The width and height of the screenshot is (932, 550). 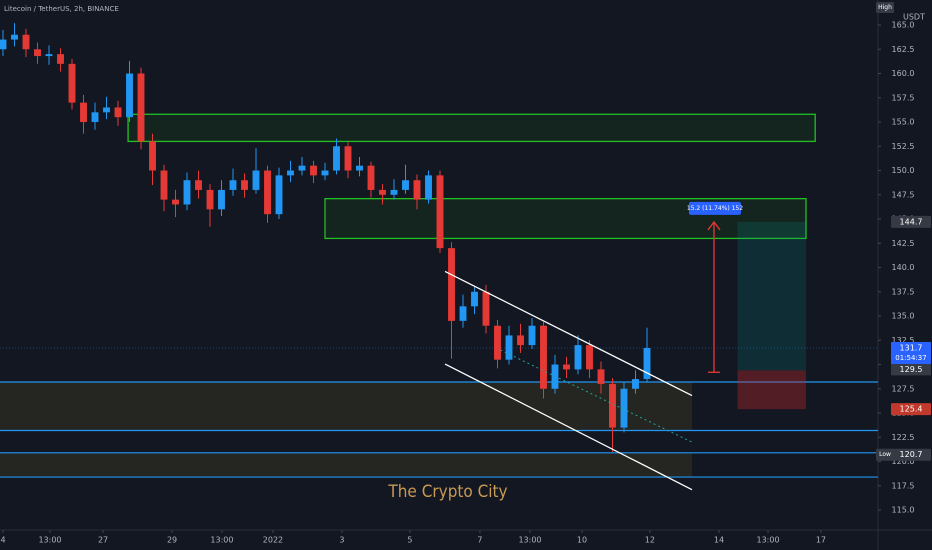 I want to click on x-tick-label: 27, so click(x=103, y=540).